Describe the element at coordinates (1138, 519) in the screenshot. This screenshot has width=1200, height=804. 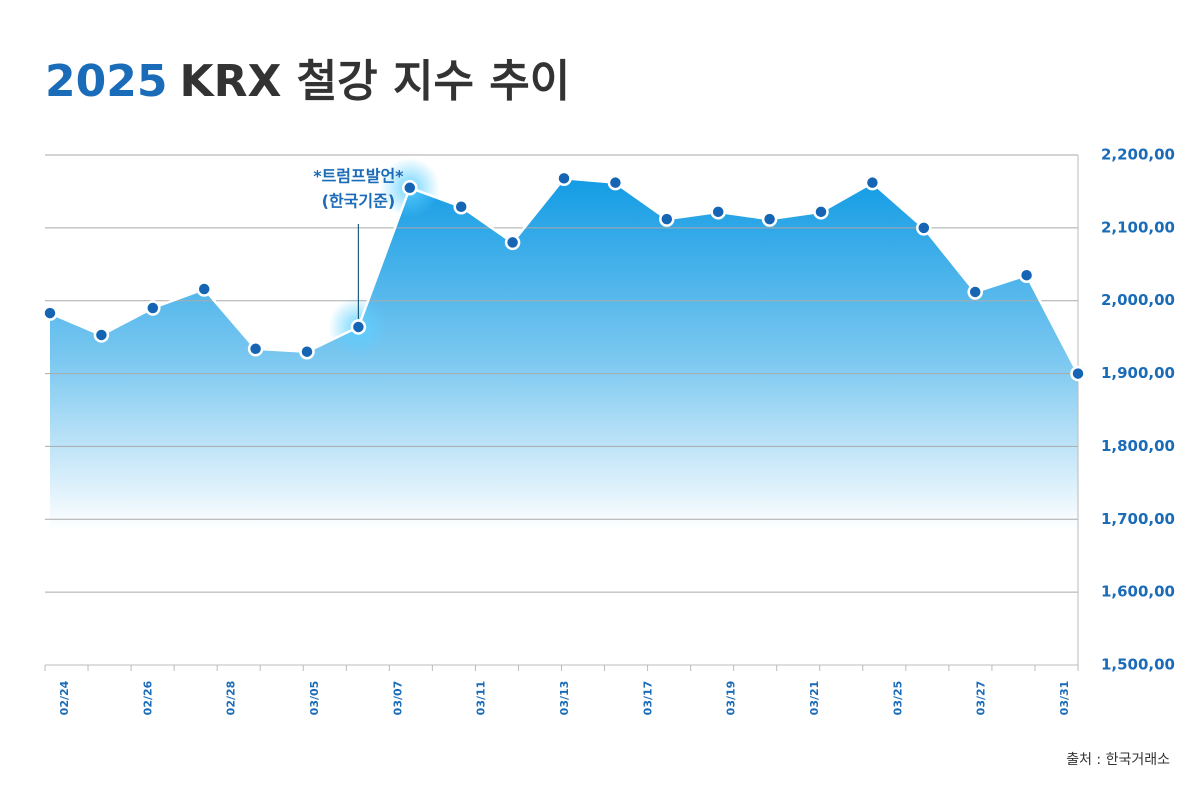
I see `y-tick-label: 1,700,00` at that location.